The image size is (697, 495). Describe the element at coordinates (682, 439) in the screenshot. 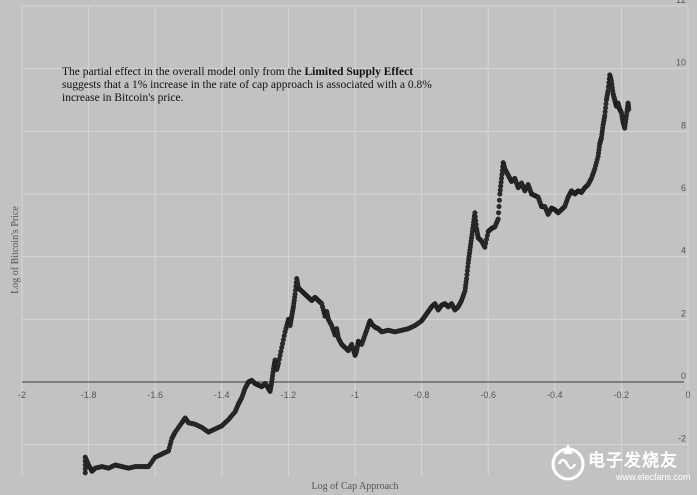

I see `y-tick-label: -2` at that location.